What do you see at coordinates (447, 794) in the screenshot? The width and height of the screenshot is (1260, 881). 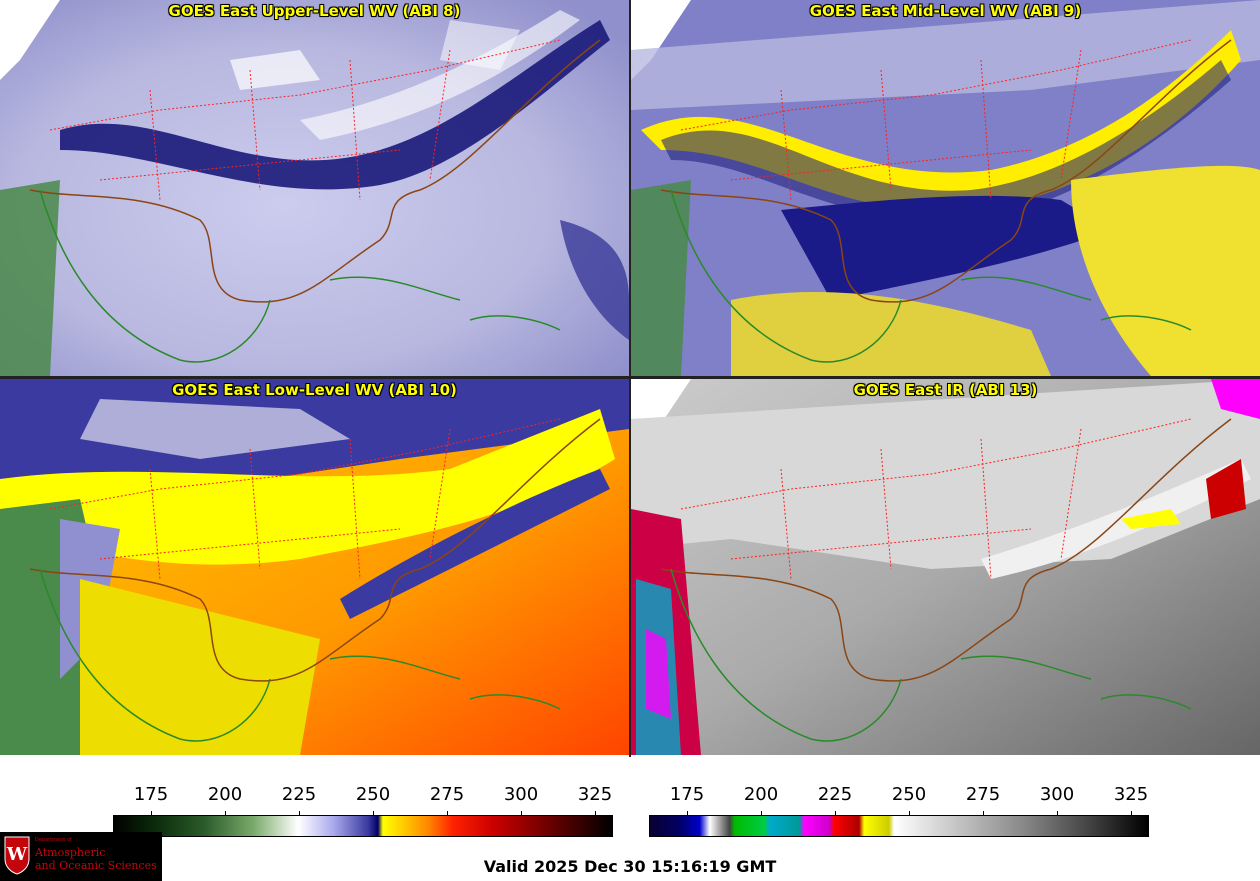 I see `wv-tick-label: 275` at bounding box center [447, 794].